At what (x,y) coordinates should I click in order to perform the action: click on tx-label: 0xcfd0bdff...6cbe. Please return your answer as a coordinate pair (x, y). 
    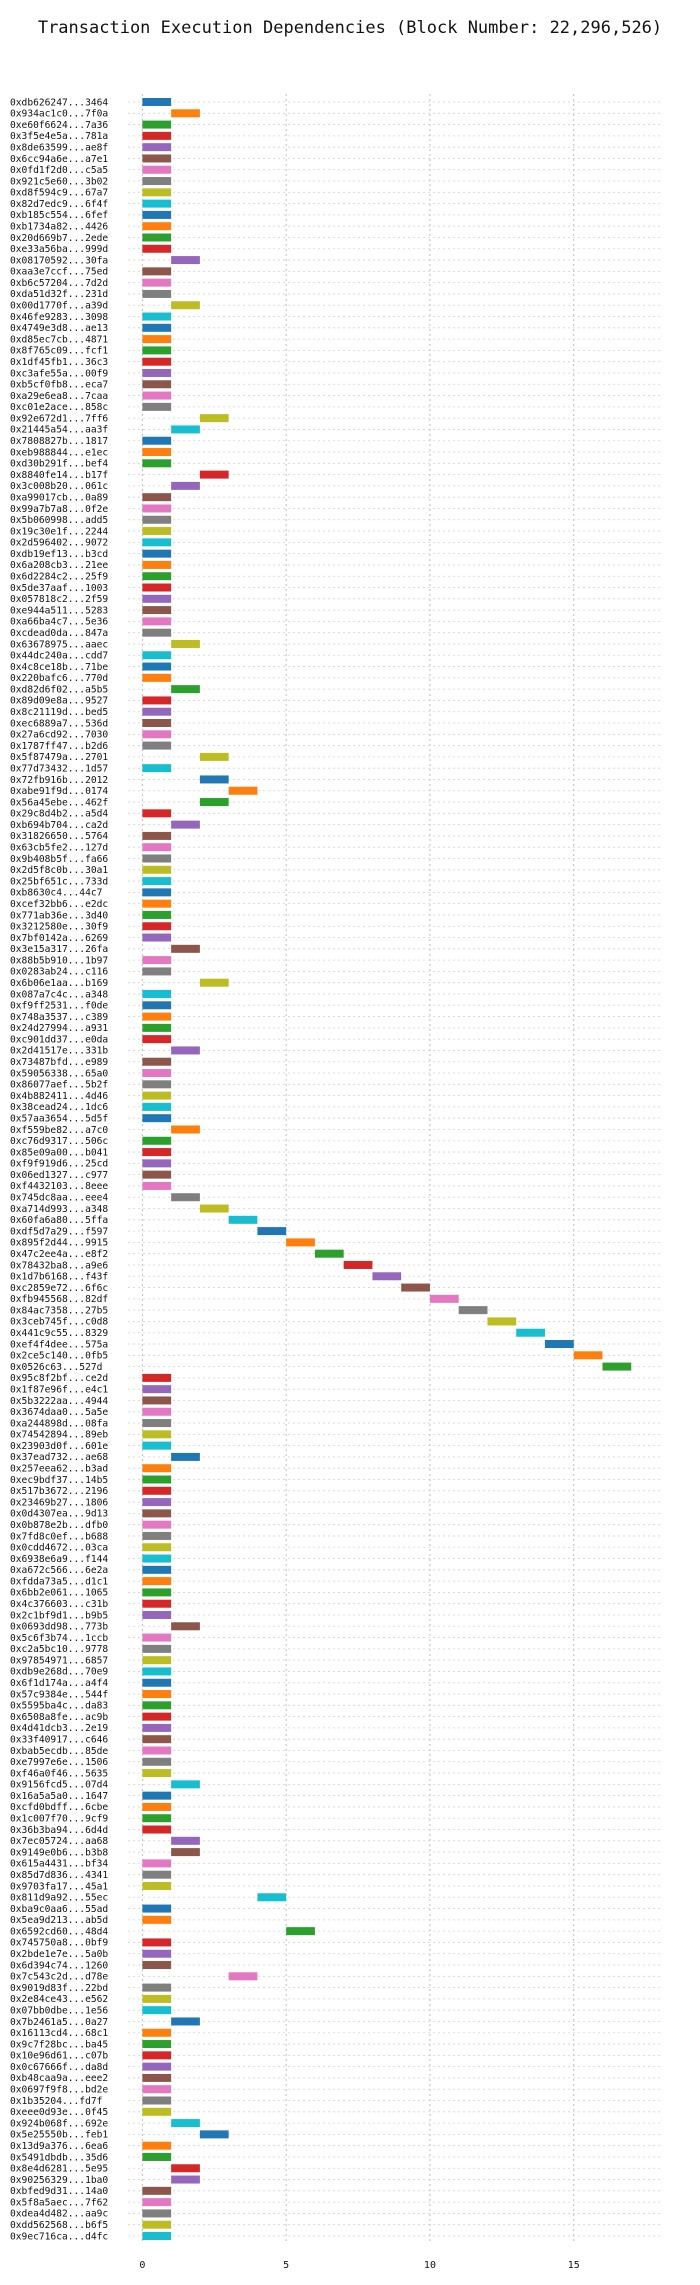
    Looking at the image, I should click on (59, 1807).